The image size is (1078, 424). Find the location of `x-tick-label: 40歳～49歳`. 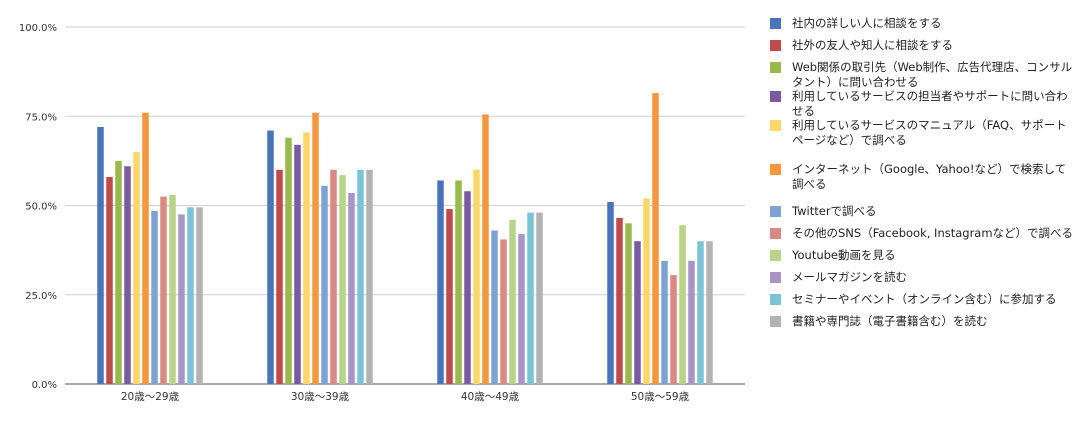

x-tick-label: 40歳～49歳 is located at coordinates (490, 397).